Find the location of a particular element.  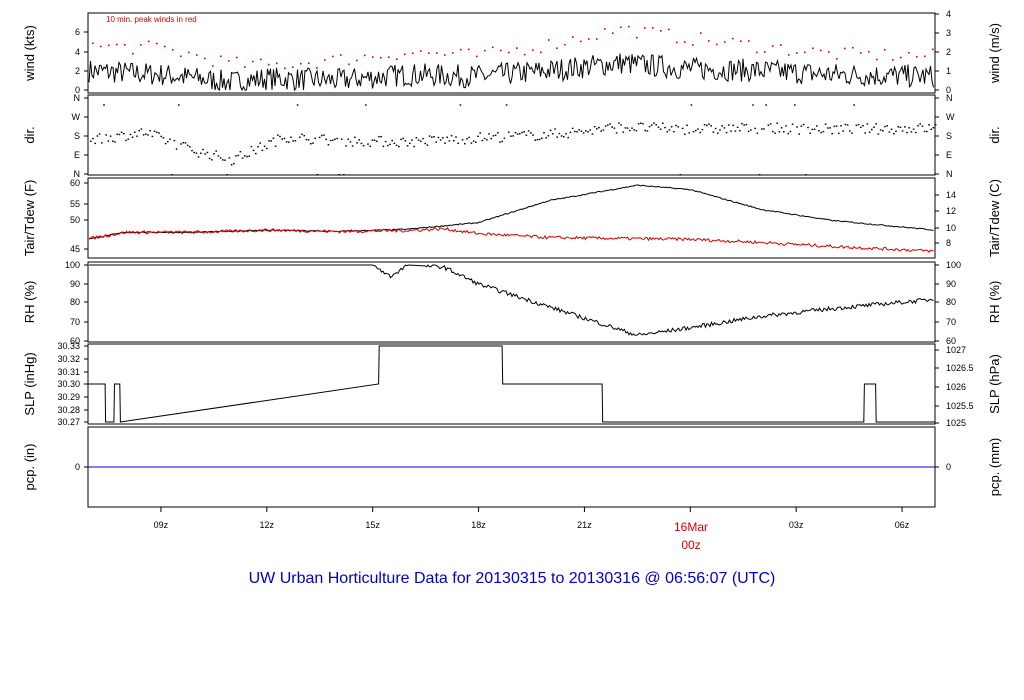

y-tick-label-right: 4 is located at coordinates (948, 14).